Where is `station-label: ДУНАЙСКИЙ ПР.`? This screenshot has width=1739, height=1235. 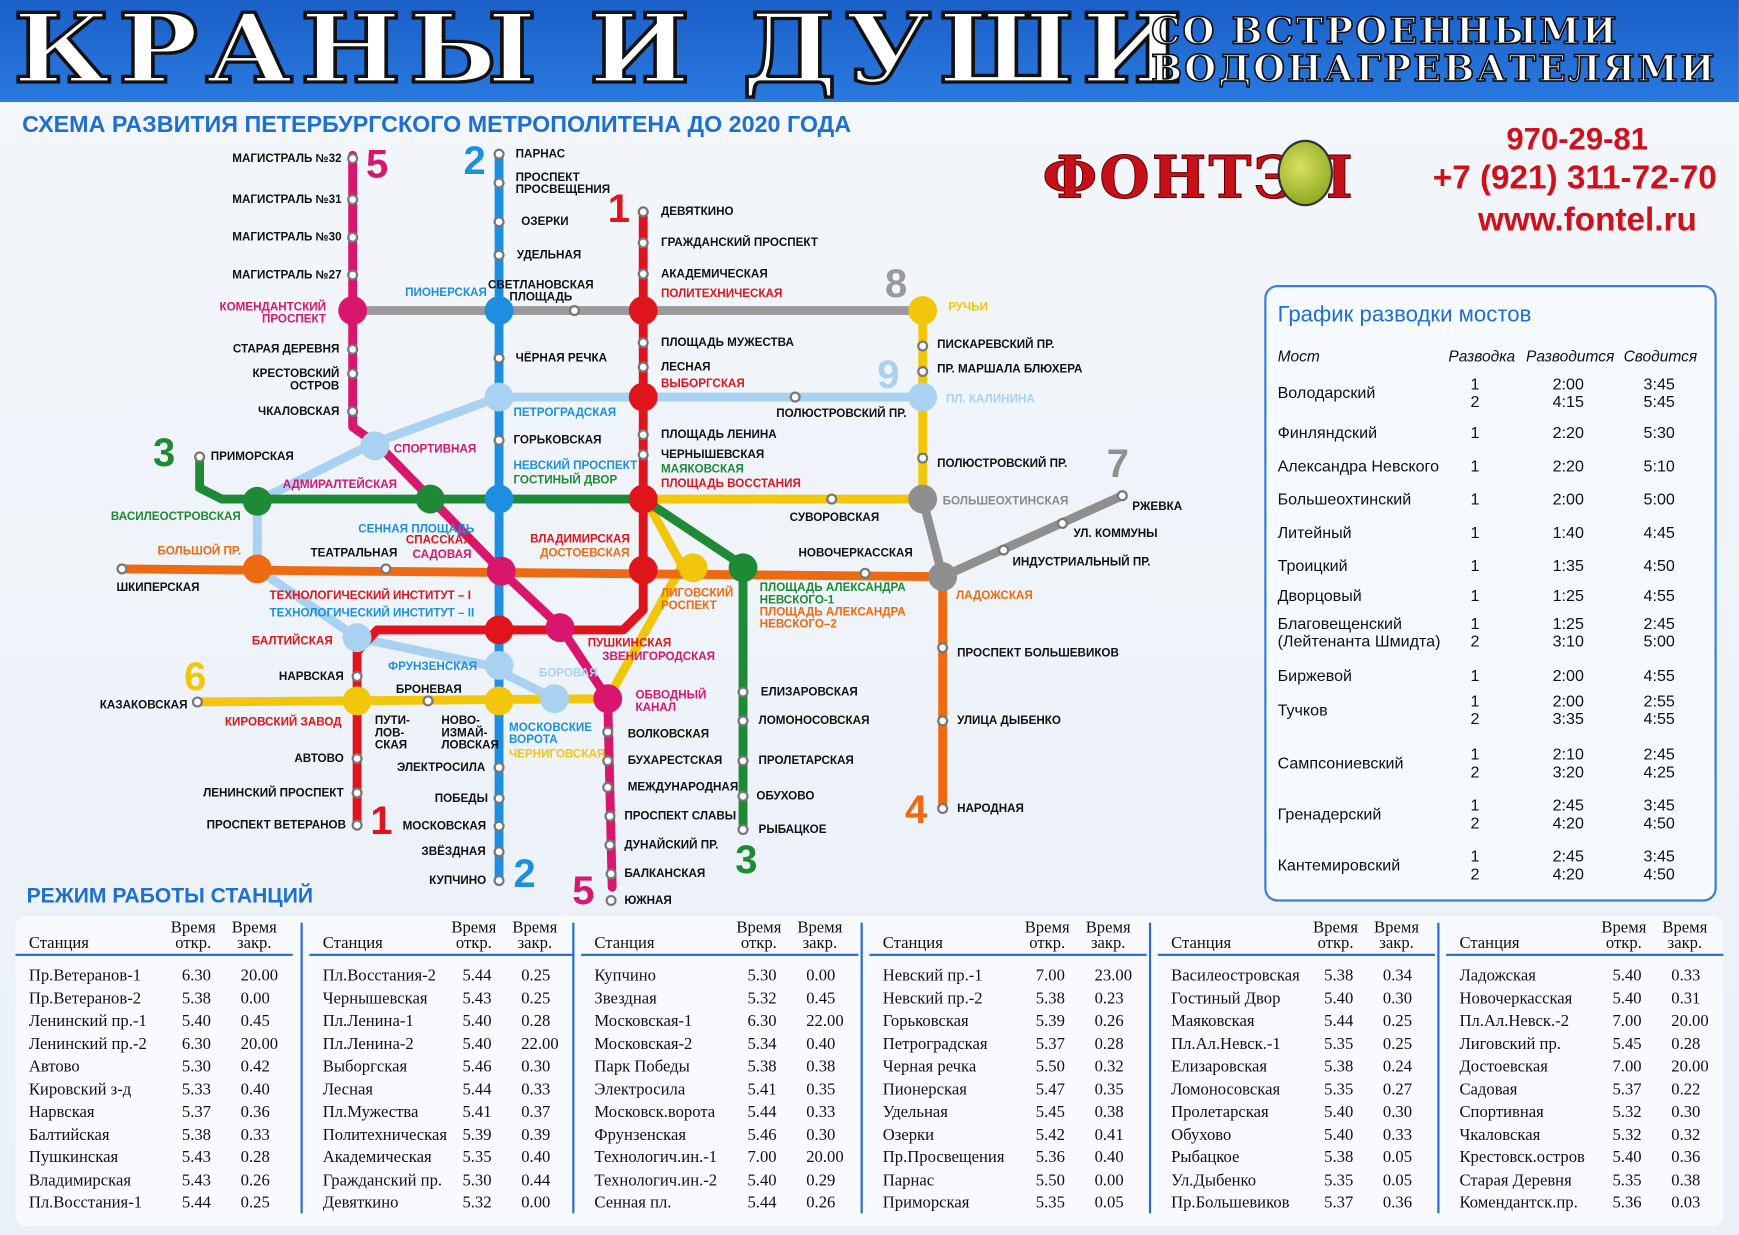 station-label: ДУНАЙСКИЙ ПР. is located at coordinates (671, 845).